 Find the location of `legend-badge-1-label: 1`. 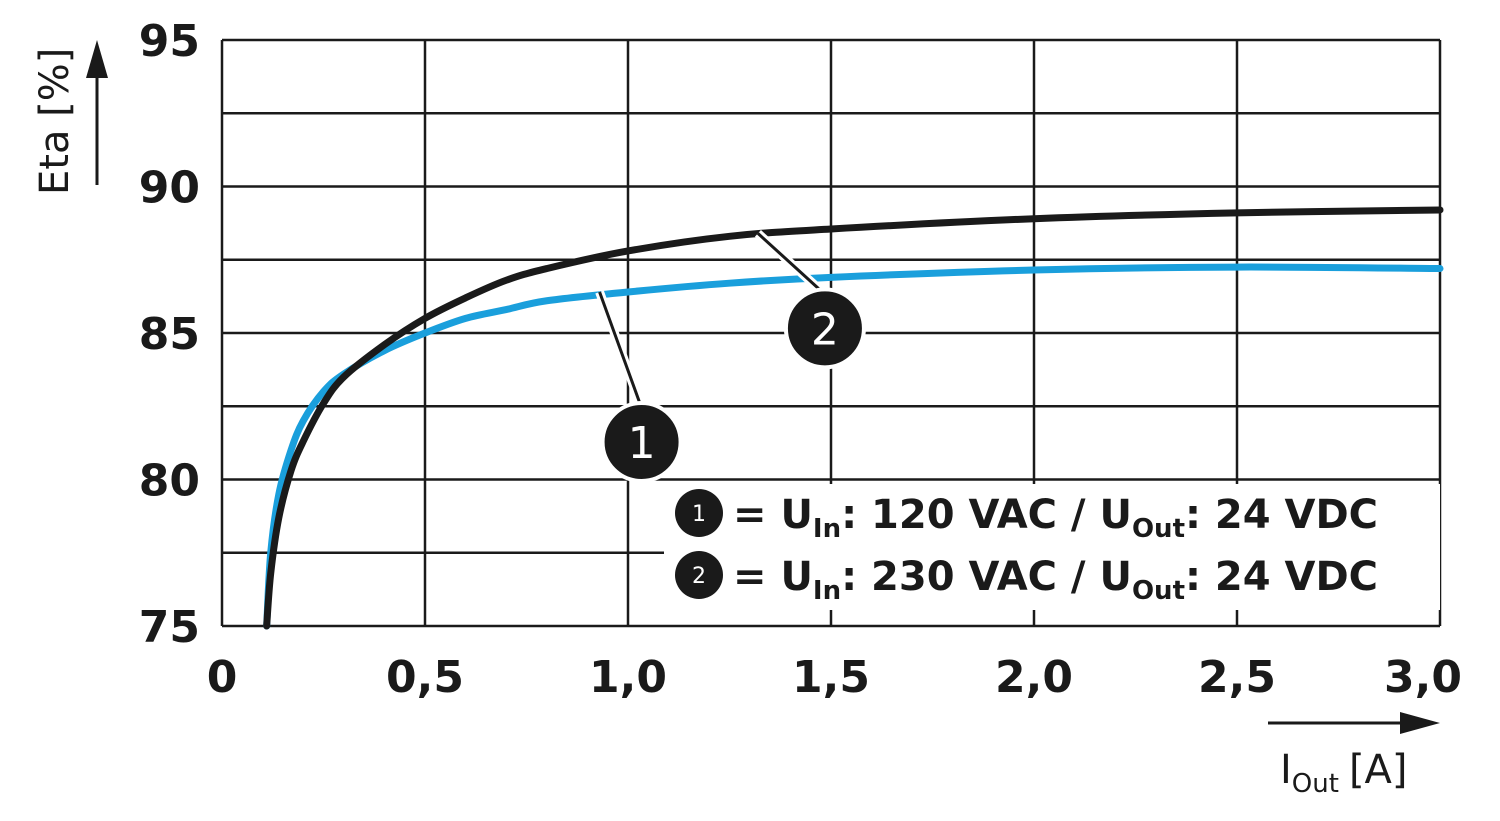

legend-badge-1-label: 1 is located at coordinates (699, 514).